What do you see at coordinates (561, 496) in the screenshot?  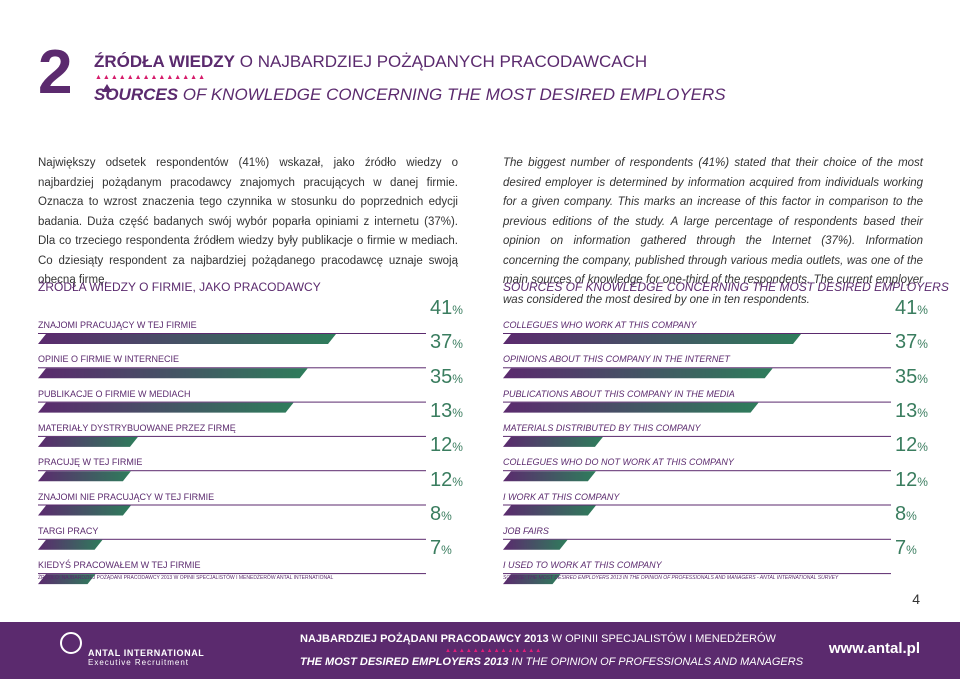 I see `bar-category-label: I WORK AT THIS COMPANY` at bounding box center [561, 496].